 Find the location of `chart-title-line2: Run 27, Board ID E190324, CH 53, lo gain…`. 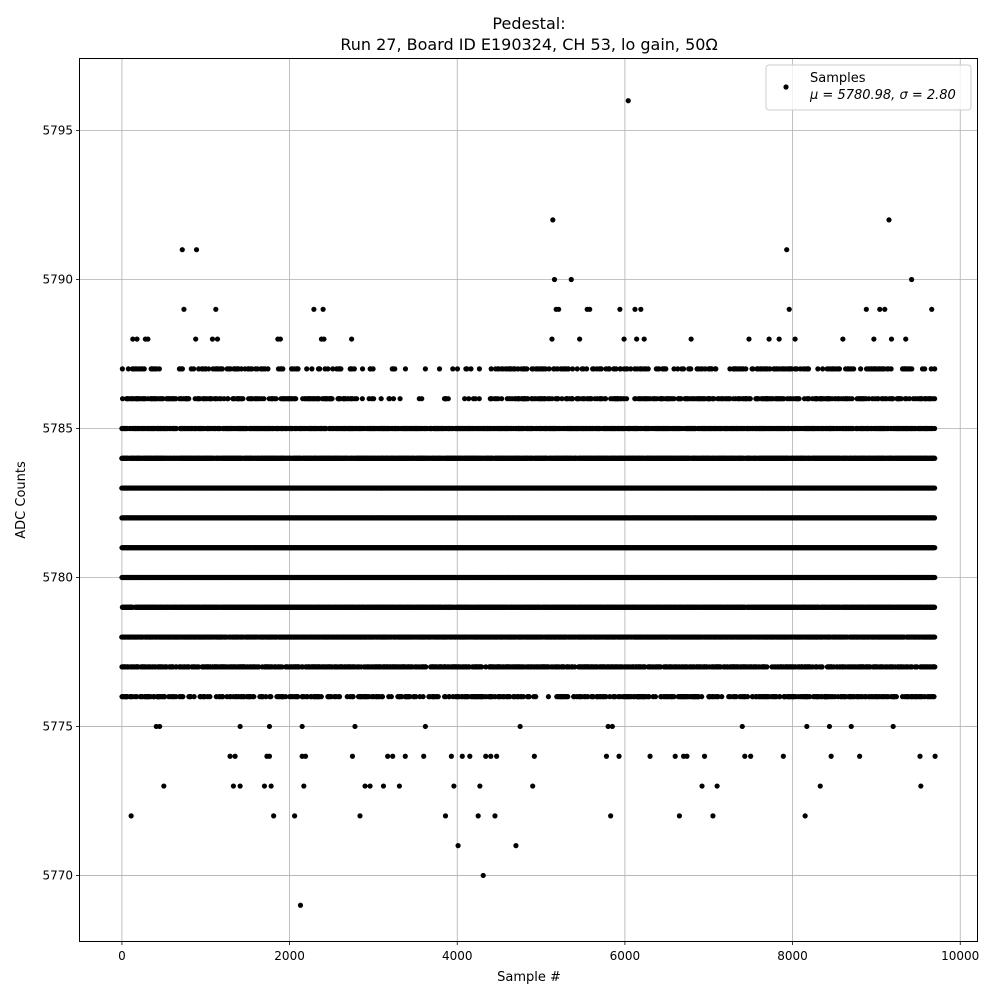

chart-title-line2: Run 27, Board ID E190324, CH 53, lo gain… is located at coordinates (528, 44).